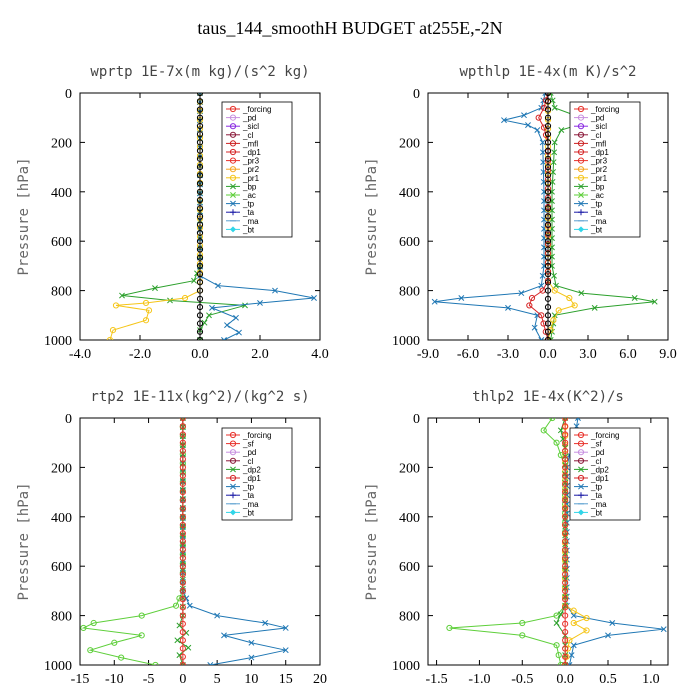  What do you see at coordinates (597, 195) in the screenshot?
I see `legend-label: _ac` at bounding box center [597, 195].